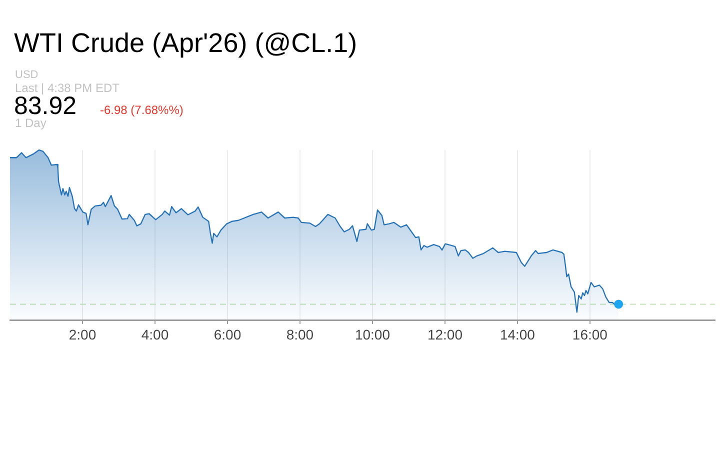  What do you see at coordinates (142, 110) in the screenshot?
I see `text: -6.98 (7.68%%)` at bounding box center [142, 110].